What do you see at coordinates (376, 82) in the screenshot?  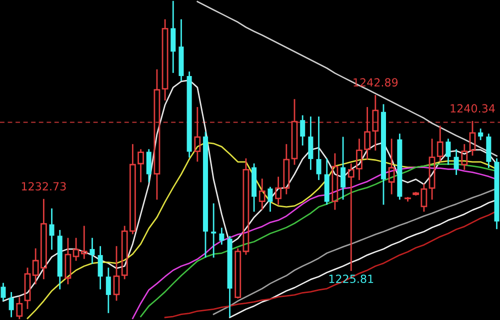 I see `annotation: 1242.89` at bounding box center [376, 82].